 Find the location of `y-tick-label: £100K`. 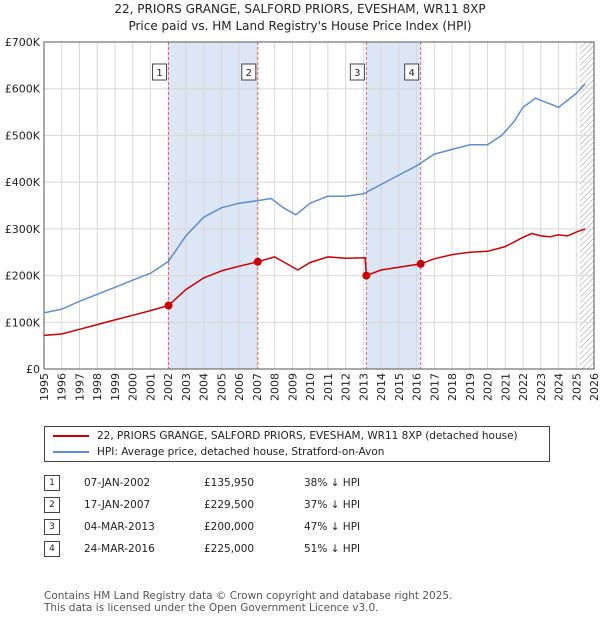

y-tick-label: £100K is located at coordinates (23, 322).